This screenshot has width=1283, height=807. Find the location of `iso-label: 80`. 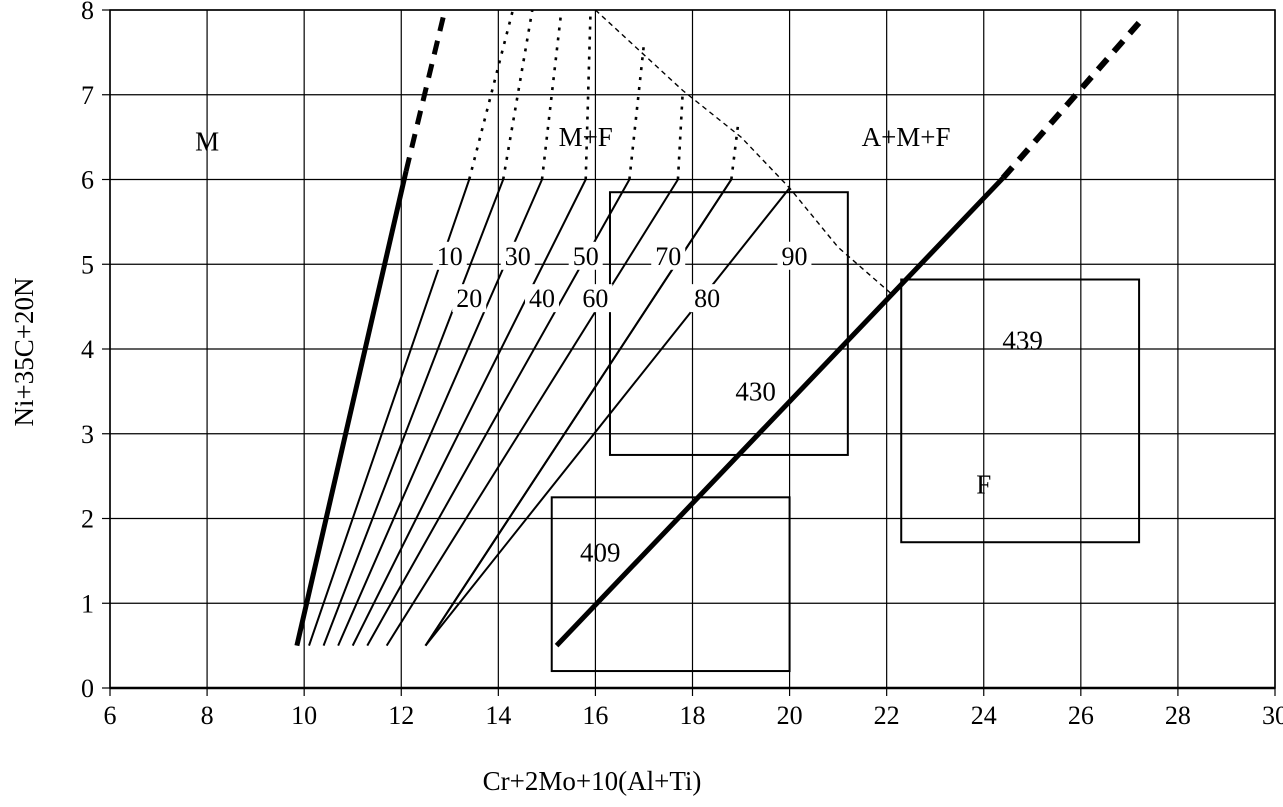

iso-label: 80 is located at coordinates (707, 298).